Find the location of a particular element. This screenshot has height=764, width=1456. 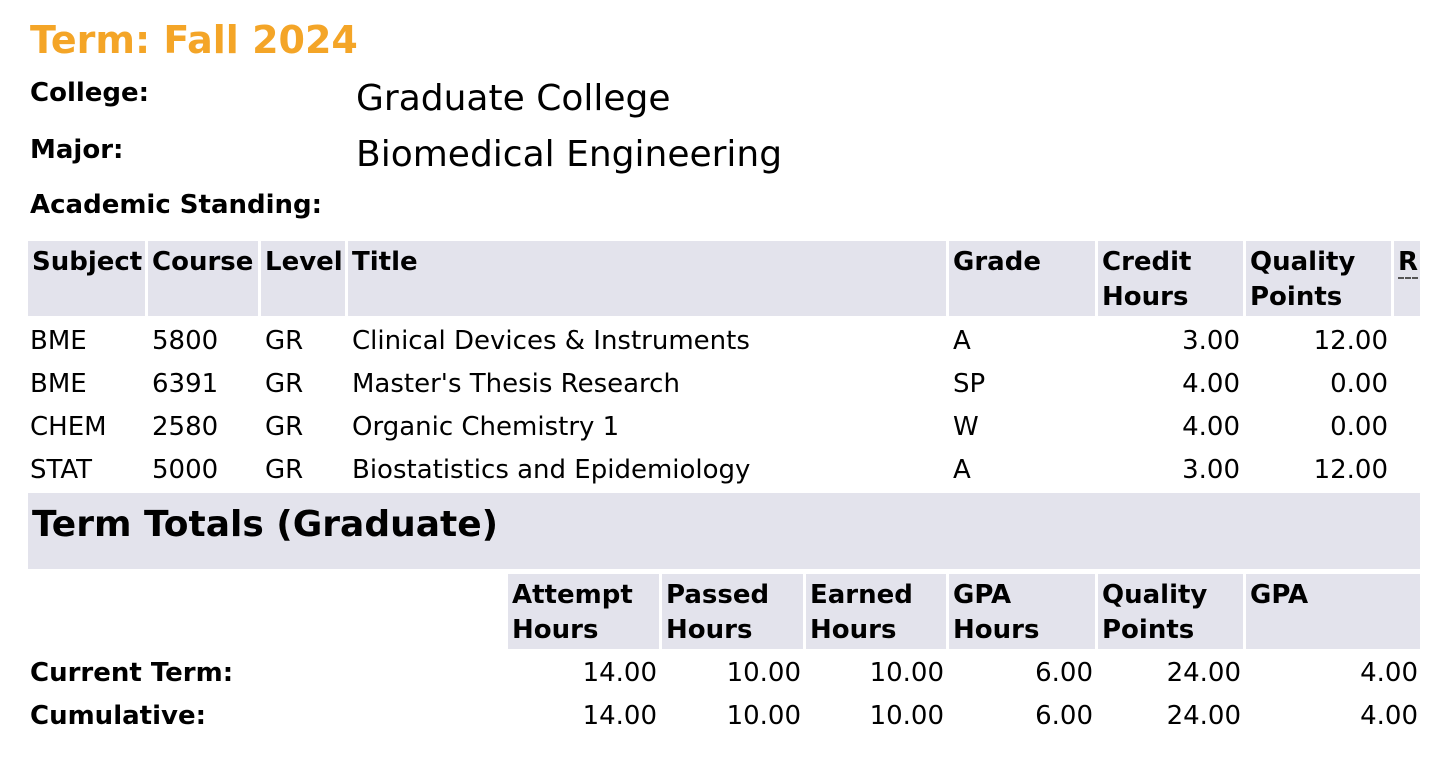

cell-title: Organic Chemistry 1 is located at coordinates (486, 427).